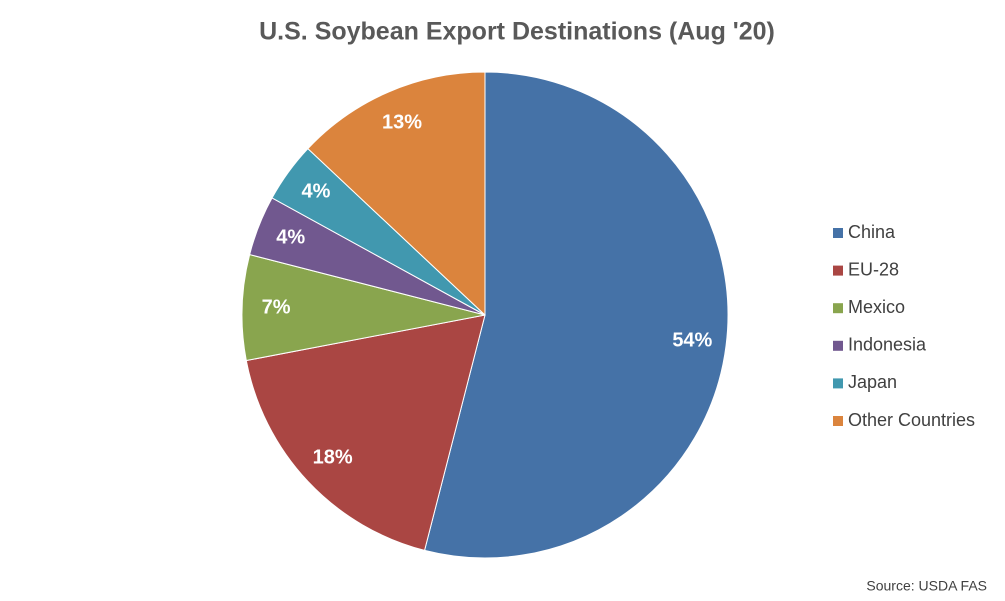 The image size is (1005, 601). I want to click on legend-label: Indonesia, so click(887, 345).